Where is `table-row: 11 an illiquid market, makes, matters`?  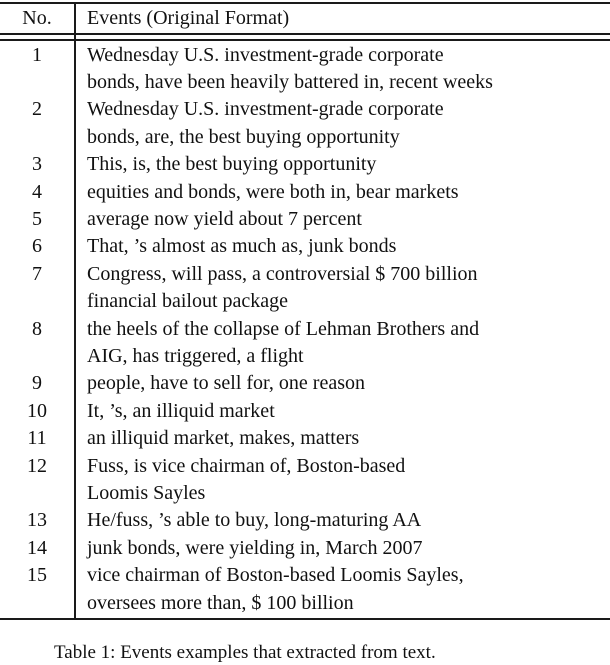
table-row: 11 an illiquid market, makes, matters is located at coordinates (305, 438).